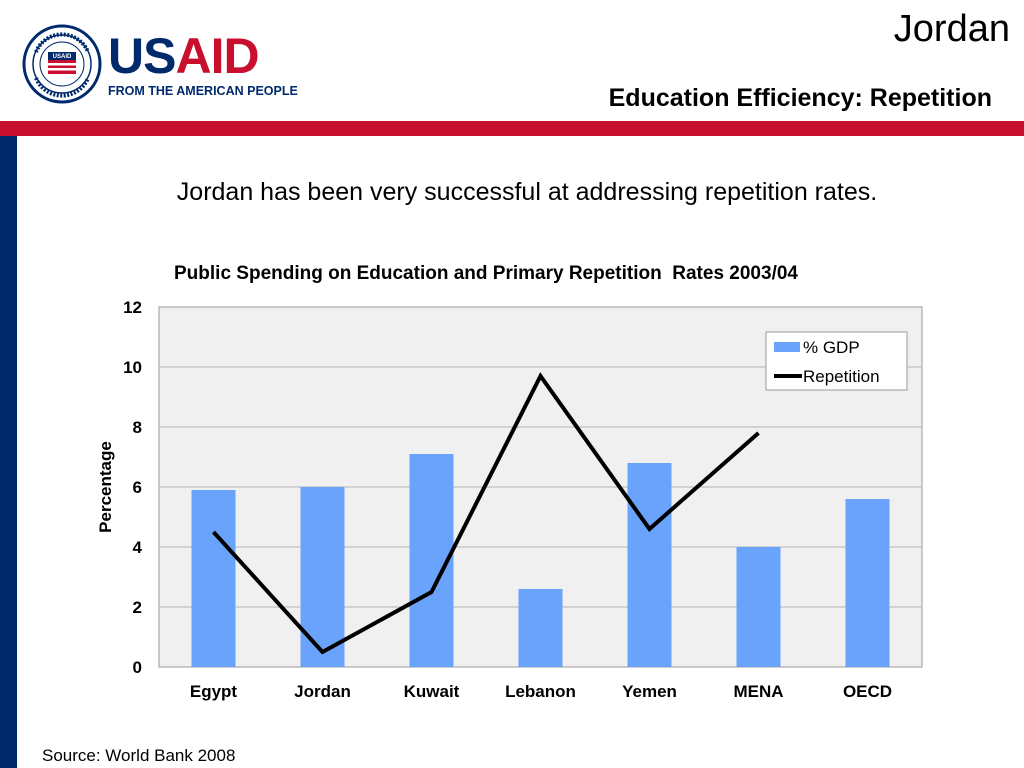  I want to click on x-tick-label: Yemen, so click(649, 691).